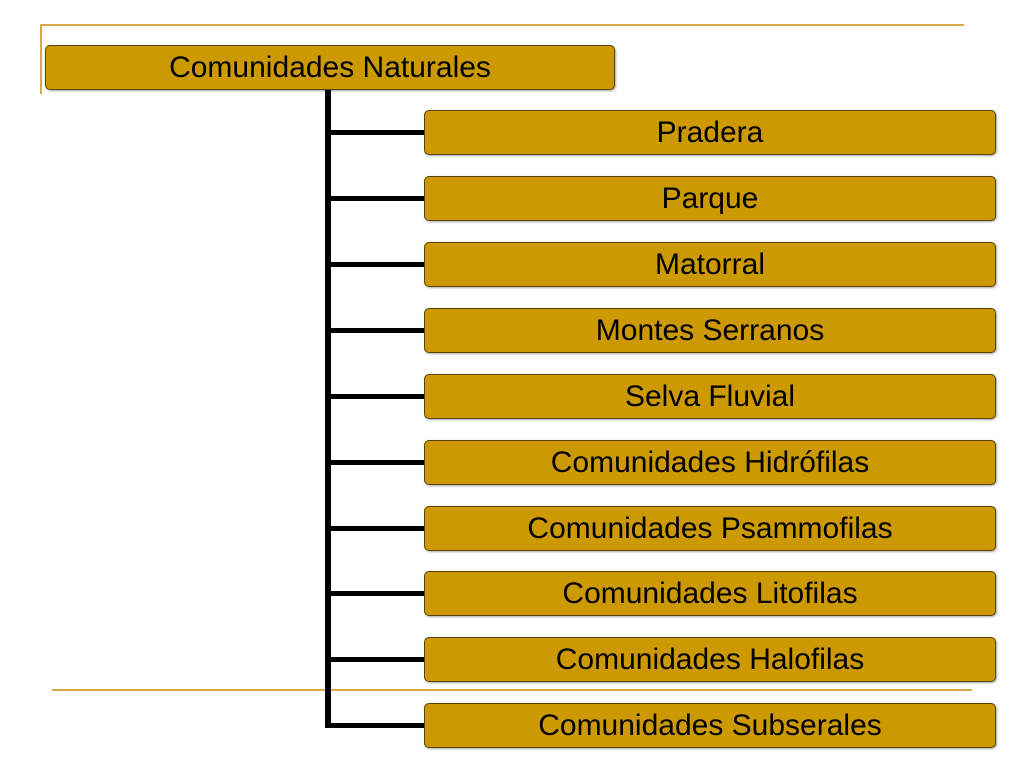  What do you see at coordinates (512, 690) in the screenshot?
I see `bottom-accent-line` at bounding box center [512, 690].